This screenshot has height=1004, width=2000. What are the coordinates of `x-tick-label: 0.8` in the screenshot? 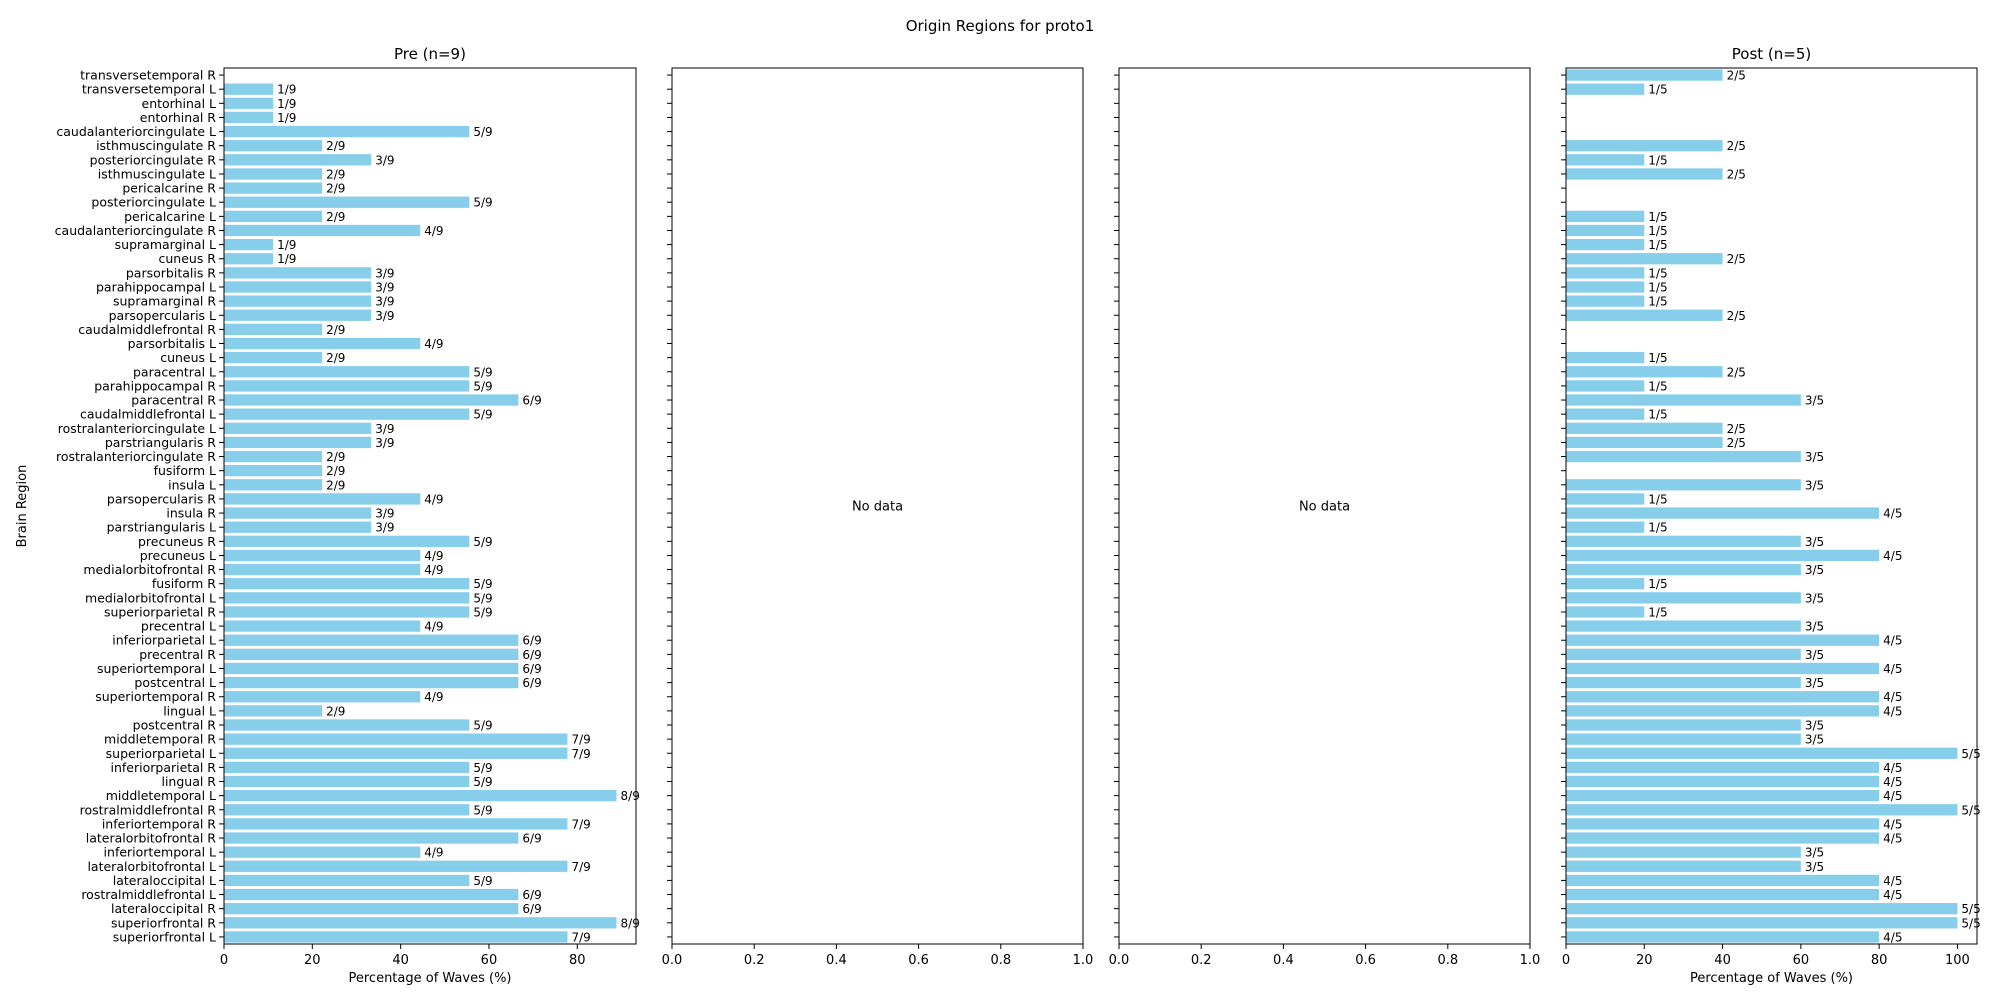 It's located at (1000, 960).